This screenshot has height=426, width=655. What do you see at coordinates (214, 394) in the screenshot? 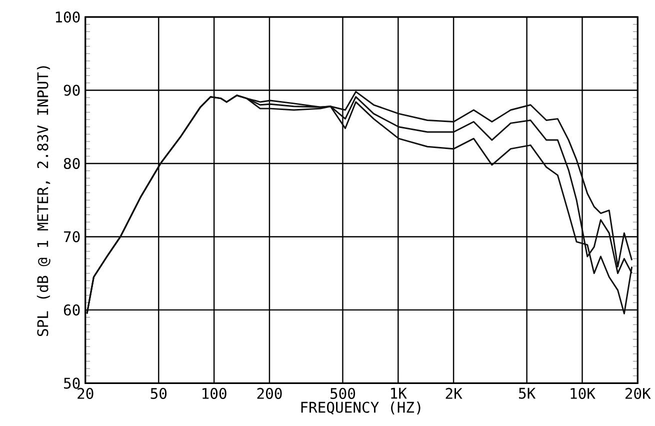
I see `x-tick-label: 100` at bounding box center [214, 394].